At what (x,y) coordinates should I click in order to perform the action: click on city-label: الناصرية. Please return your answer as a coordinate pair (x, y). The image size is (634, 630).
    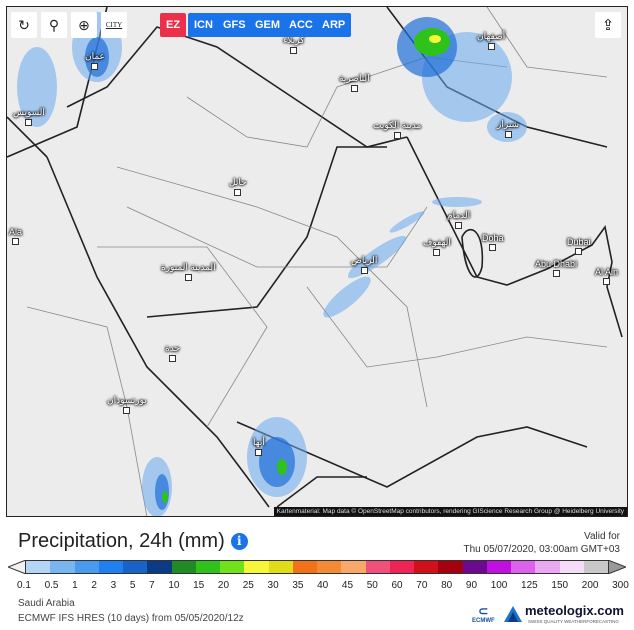
    Looking at the image, I should click on (354, 82).